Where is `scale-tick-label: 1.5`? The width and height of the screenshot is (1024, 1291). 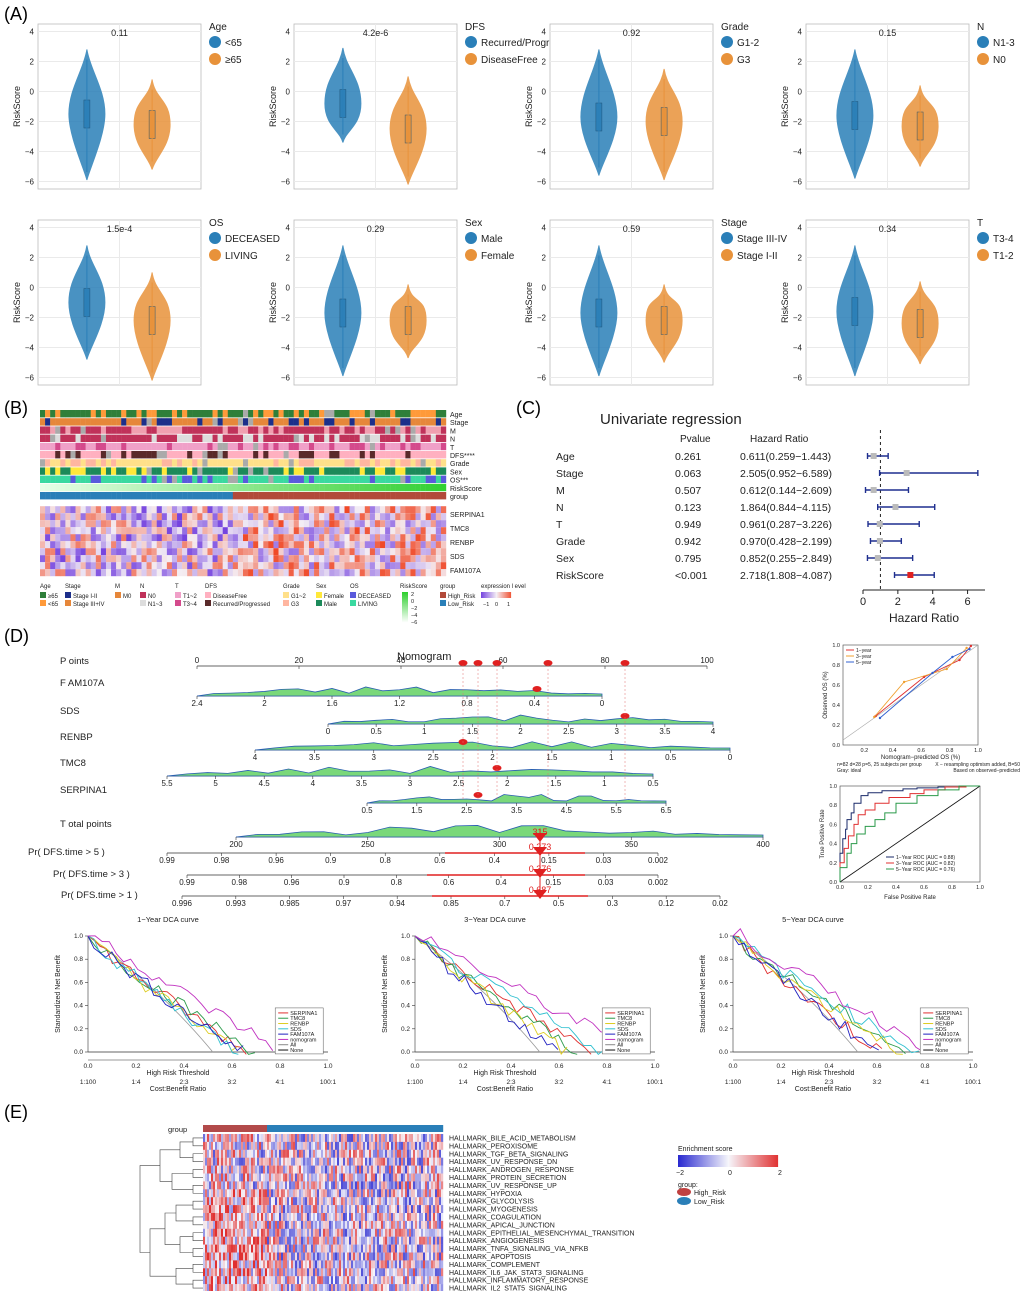 scale-tick-label: 1.5 is located at coordinates (417, 810).